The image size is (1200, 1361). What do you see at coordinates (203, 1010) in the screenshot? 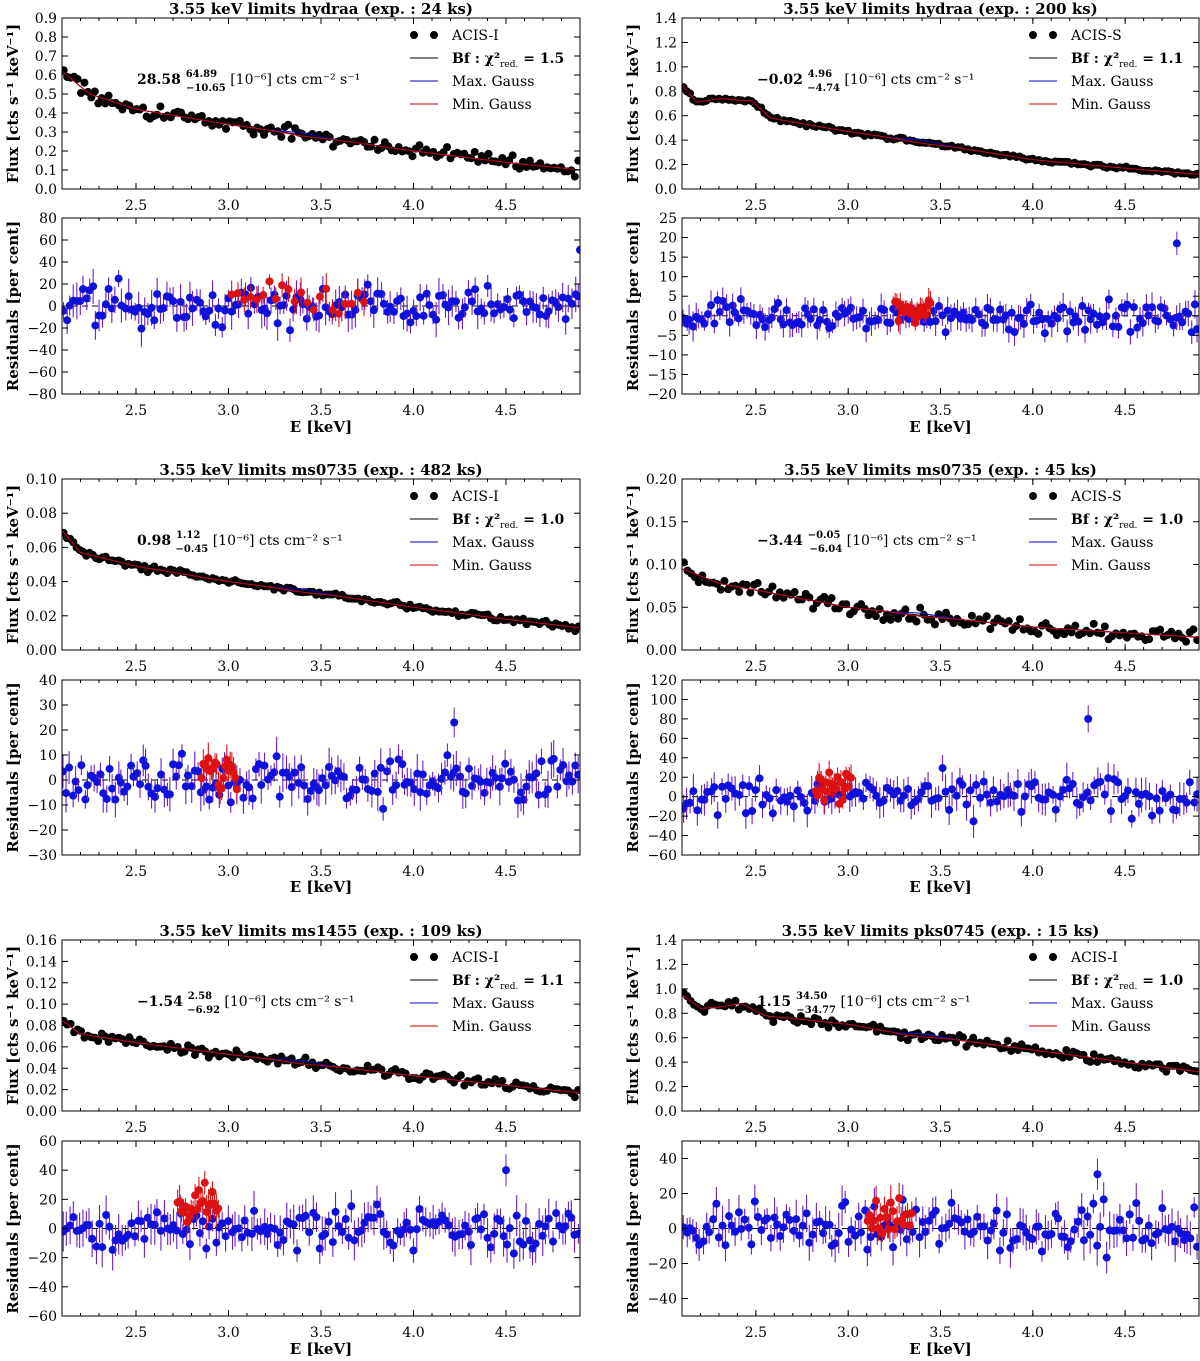
I see `annotation-part: −6.92` at bounding box center [203, 1010].